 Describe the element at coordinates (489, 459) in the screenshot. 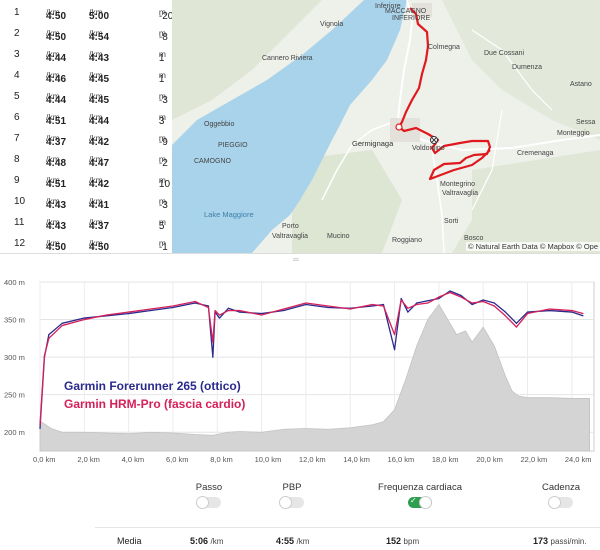

I see `x-tick-label: 20,0 km` at that location.